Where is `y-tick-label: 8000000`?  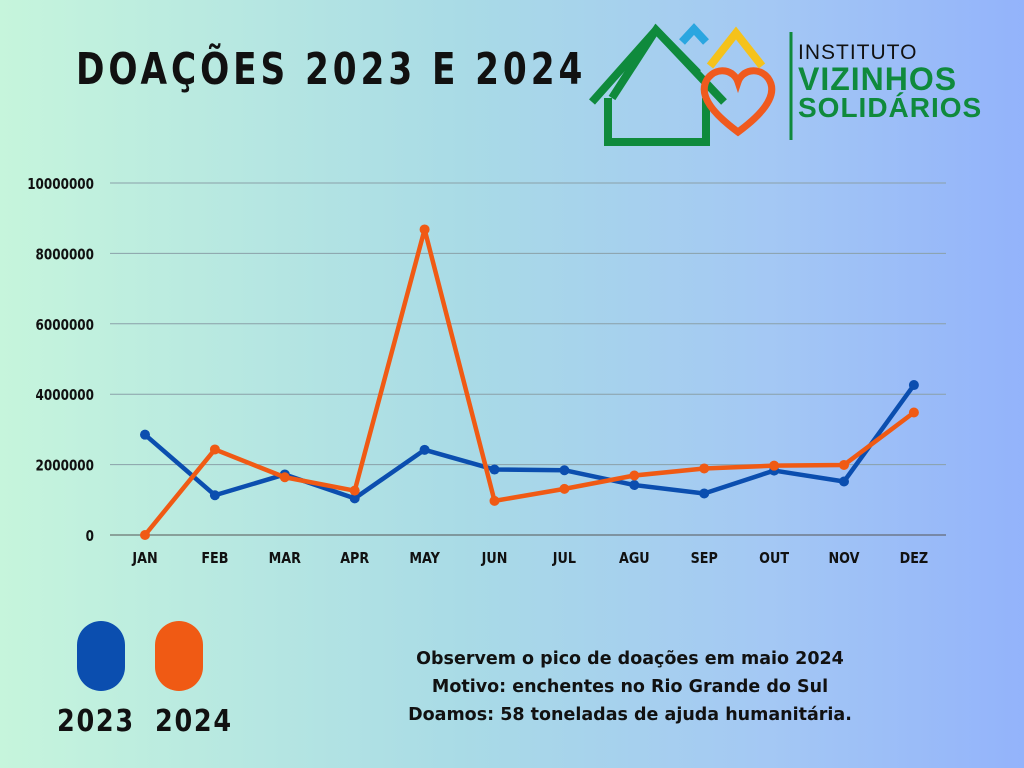
y-tick-label: 8000000 is located at coordinates (65, 255).